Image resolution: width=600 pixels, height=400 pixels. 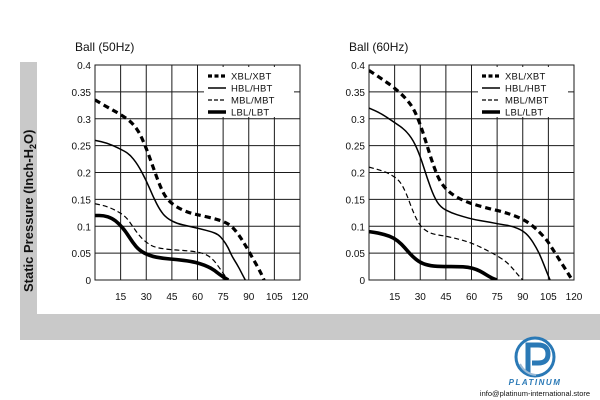 What do you see at coordinates (535, 382) in the screenshot?
I see `brand-name: PLATINUM` at bounding box center [535, 382].